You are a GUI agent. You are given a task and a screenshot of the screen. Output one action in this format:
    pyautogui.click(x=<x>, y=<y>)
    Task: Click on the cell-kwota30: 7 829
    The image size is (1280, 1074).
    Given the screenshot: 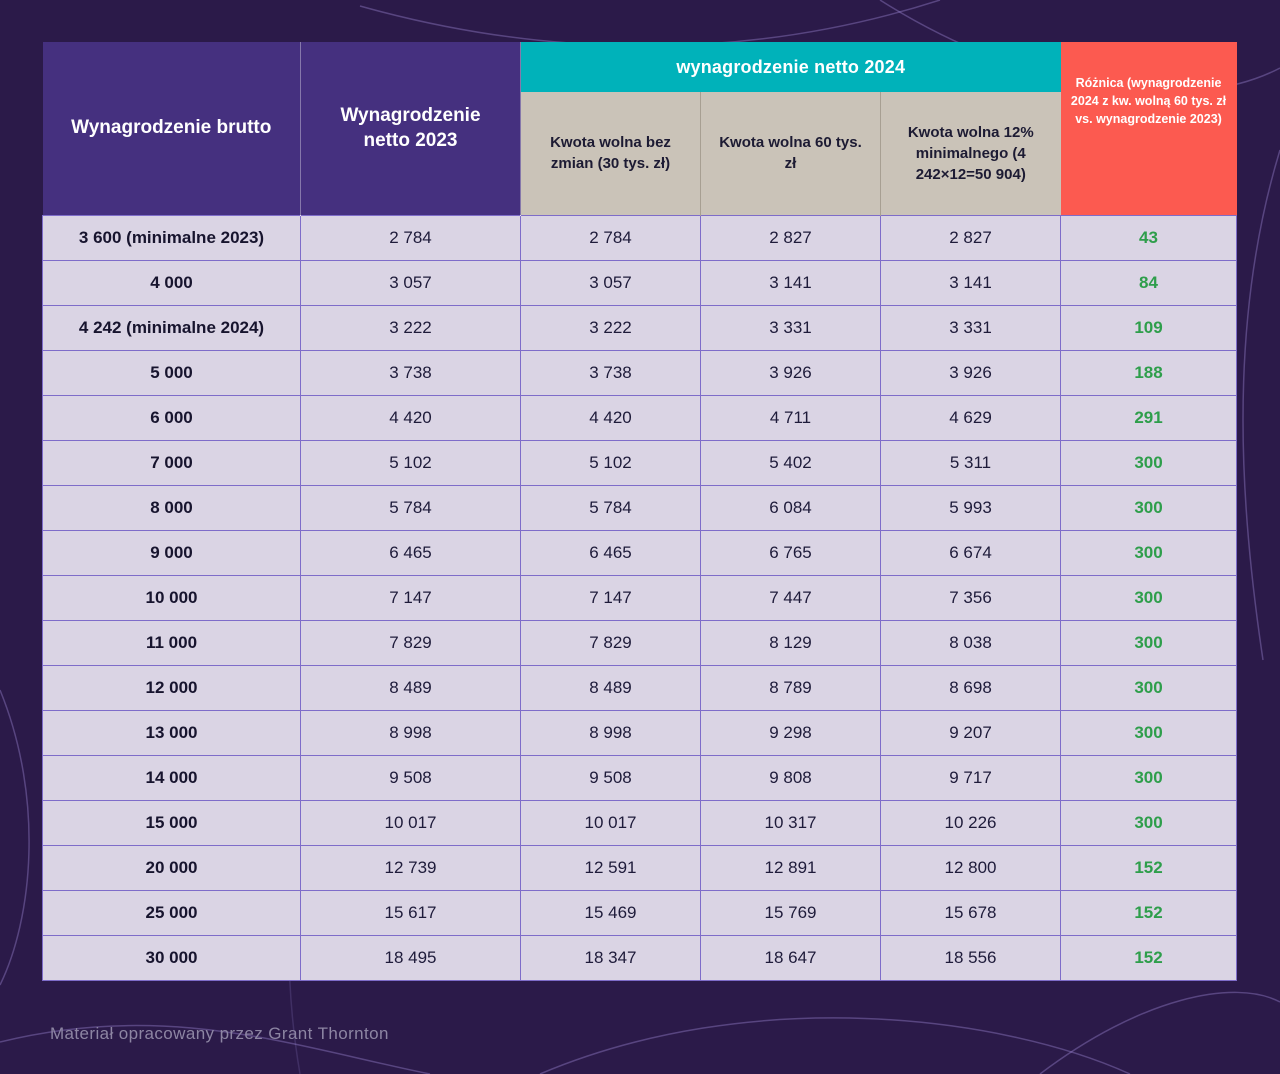 What is the action you would take?
    pyautogui.click(x=610, y=642)
    